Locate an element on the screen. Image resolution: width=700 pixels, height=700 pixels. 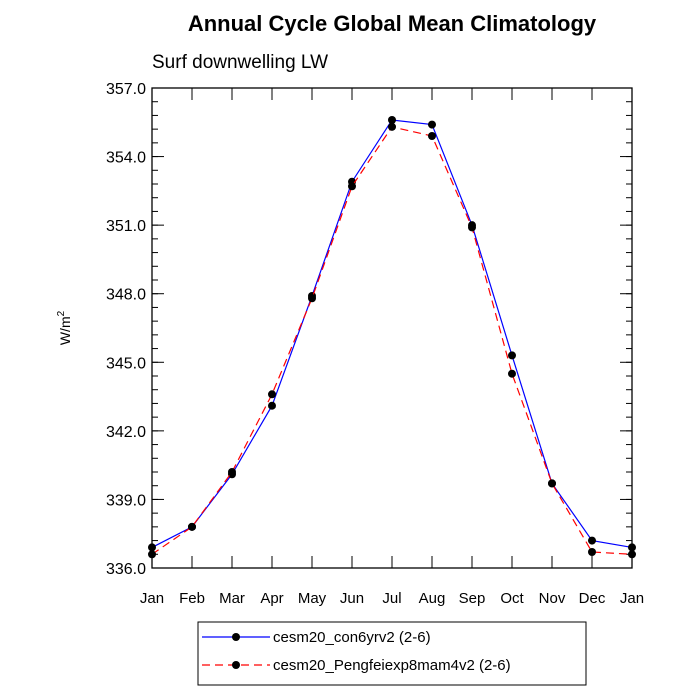
legend-box is located at coordinates (392, 653).